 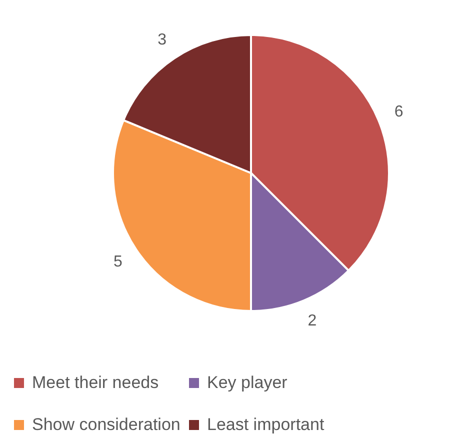 What do you see at coordinates (162, 39) in the screenshot?
I see `data-label: 3` at bounding box center [162, 39].